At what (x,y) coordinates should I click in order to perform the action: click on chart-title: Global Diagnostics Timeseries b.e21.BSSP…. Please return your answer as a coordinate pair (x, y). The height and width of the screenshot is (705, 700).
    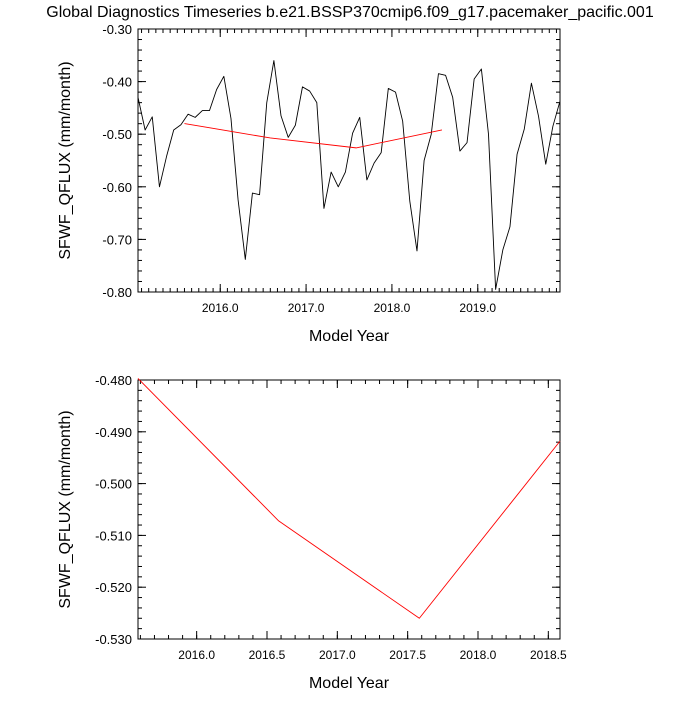
    Looking at the image, I should click on (350, 12).